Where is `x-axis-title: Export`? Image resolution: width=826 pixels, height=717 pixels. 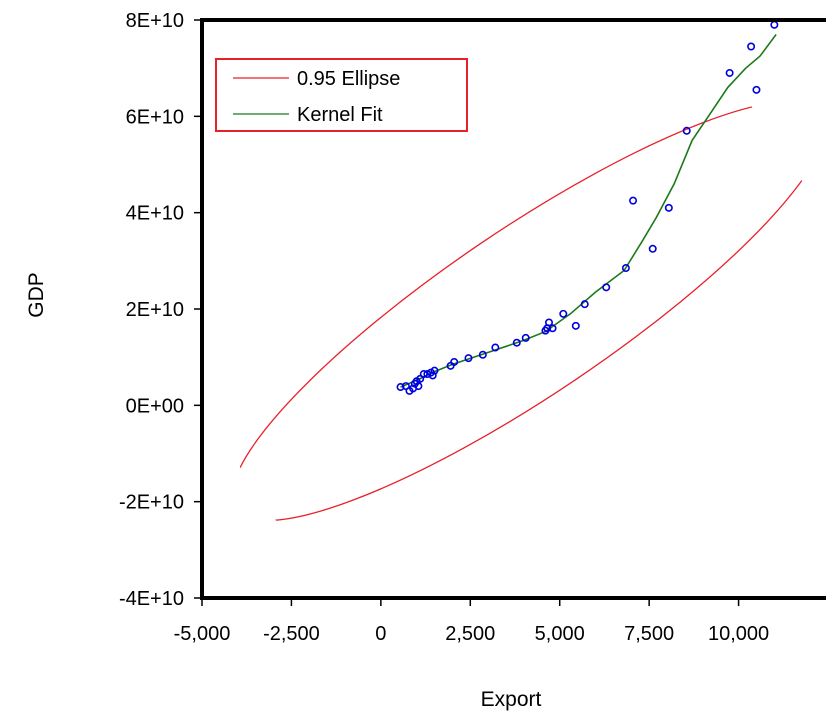
x-axis-title: Export is located at coordinates (511, 699).